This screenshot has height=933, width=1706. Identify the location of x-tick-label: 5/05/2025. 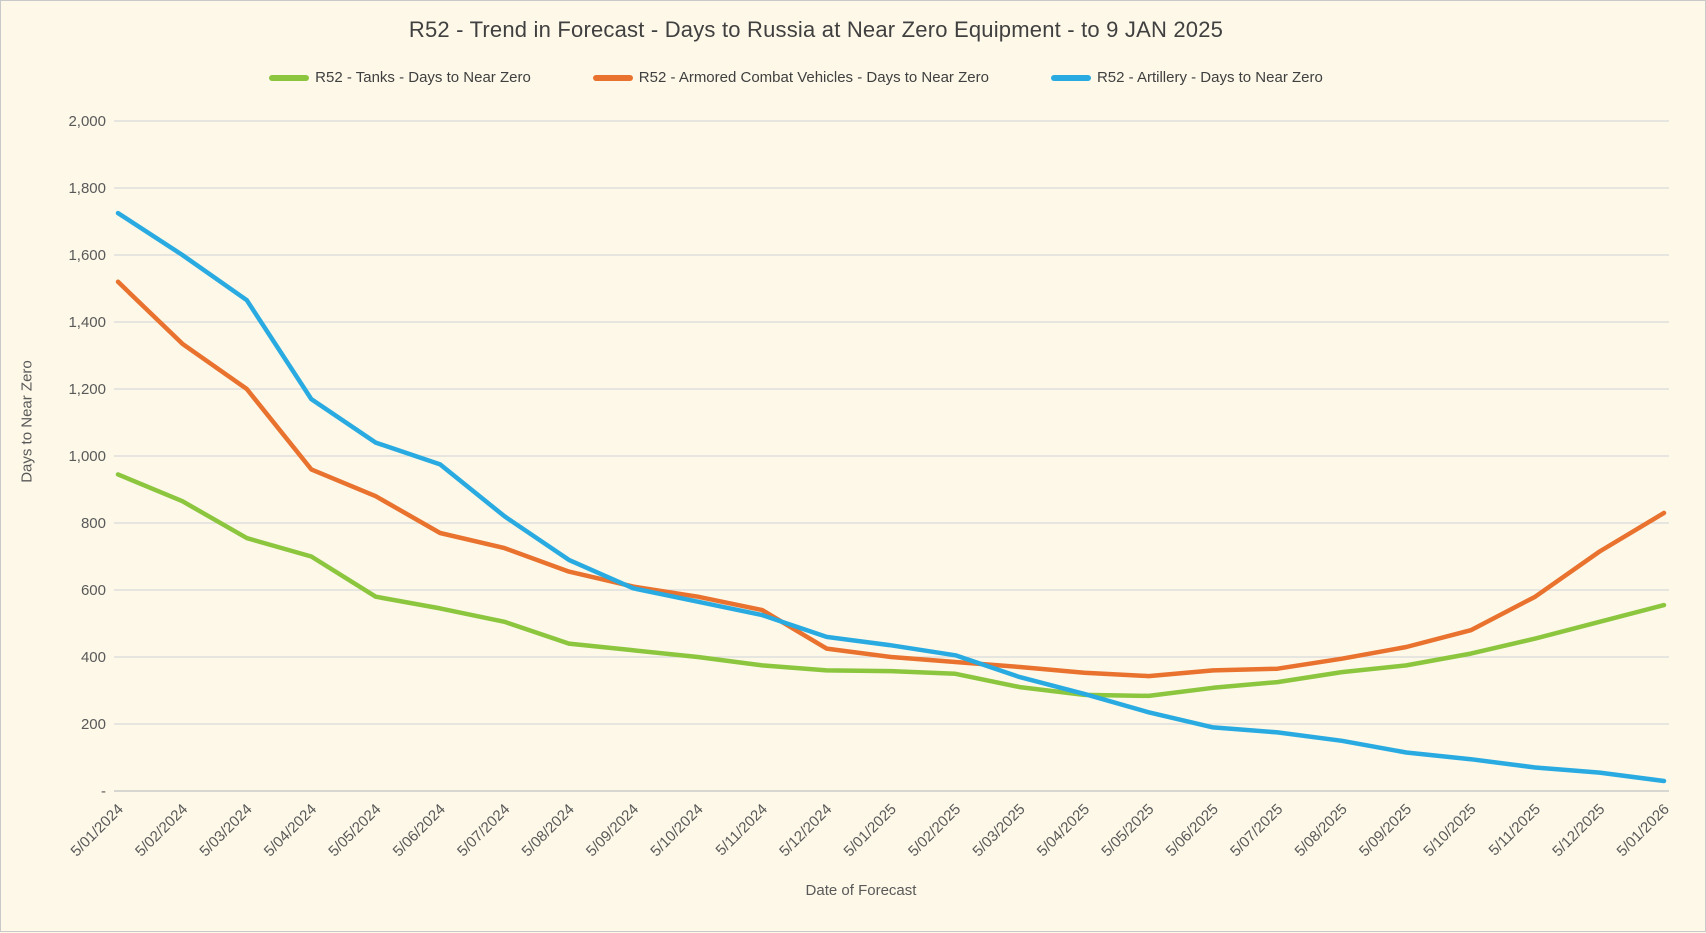
(1127, 830).